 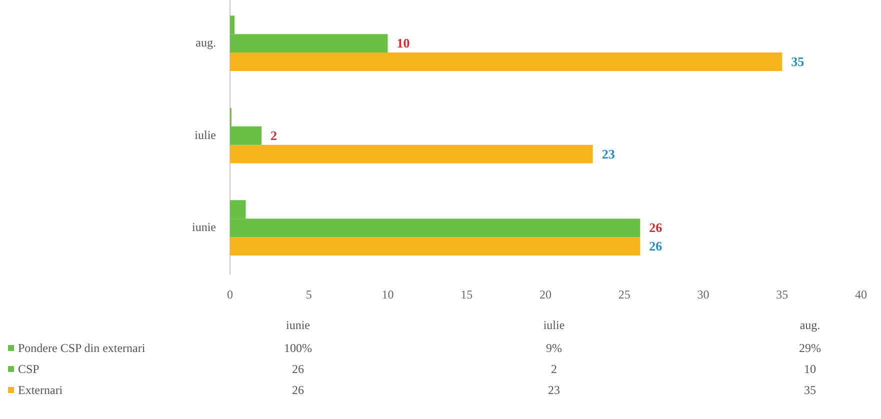 I want to click on x-tick-label: 10, so click(x=388, y=294).